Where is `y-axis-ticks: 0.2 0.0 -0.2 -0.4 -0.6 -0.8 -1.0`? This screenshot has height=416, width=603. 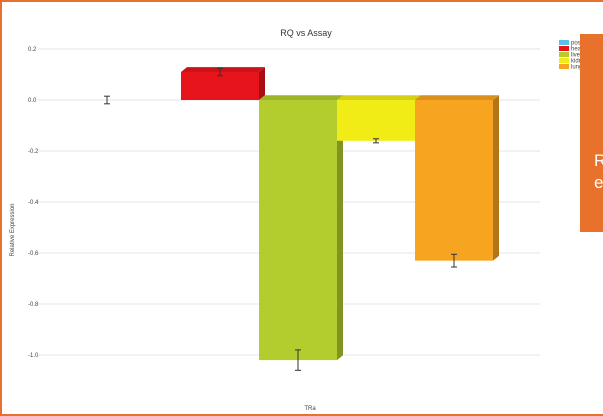
y-axis-ticks: 0.2 0.0 -0.2 -0.4 -0.6 -0.8 -1.0 is located at coordinates (33, 203).